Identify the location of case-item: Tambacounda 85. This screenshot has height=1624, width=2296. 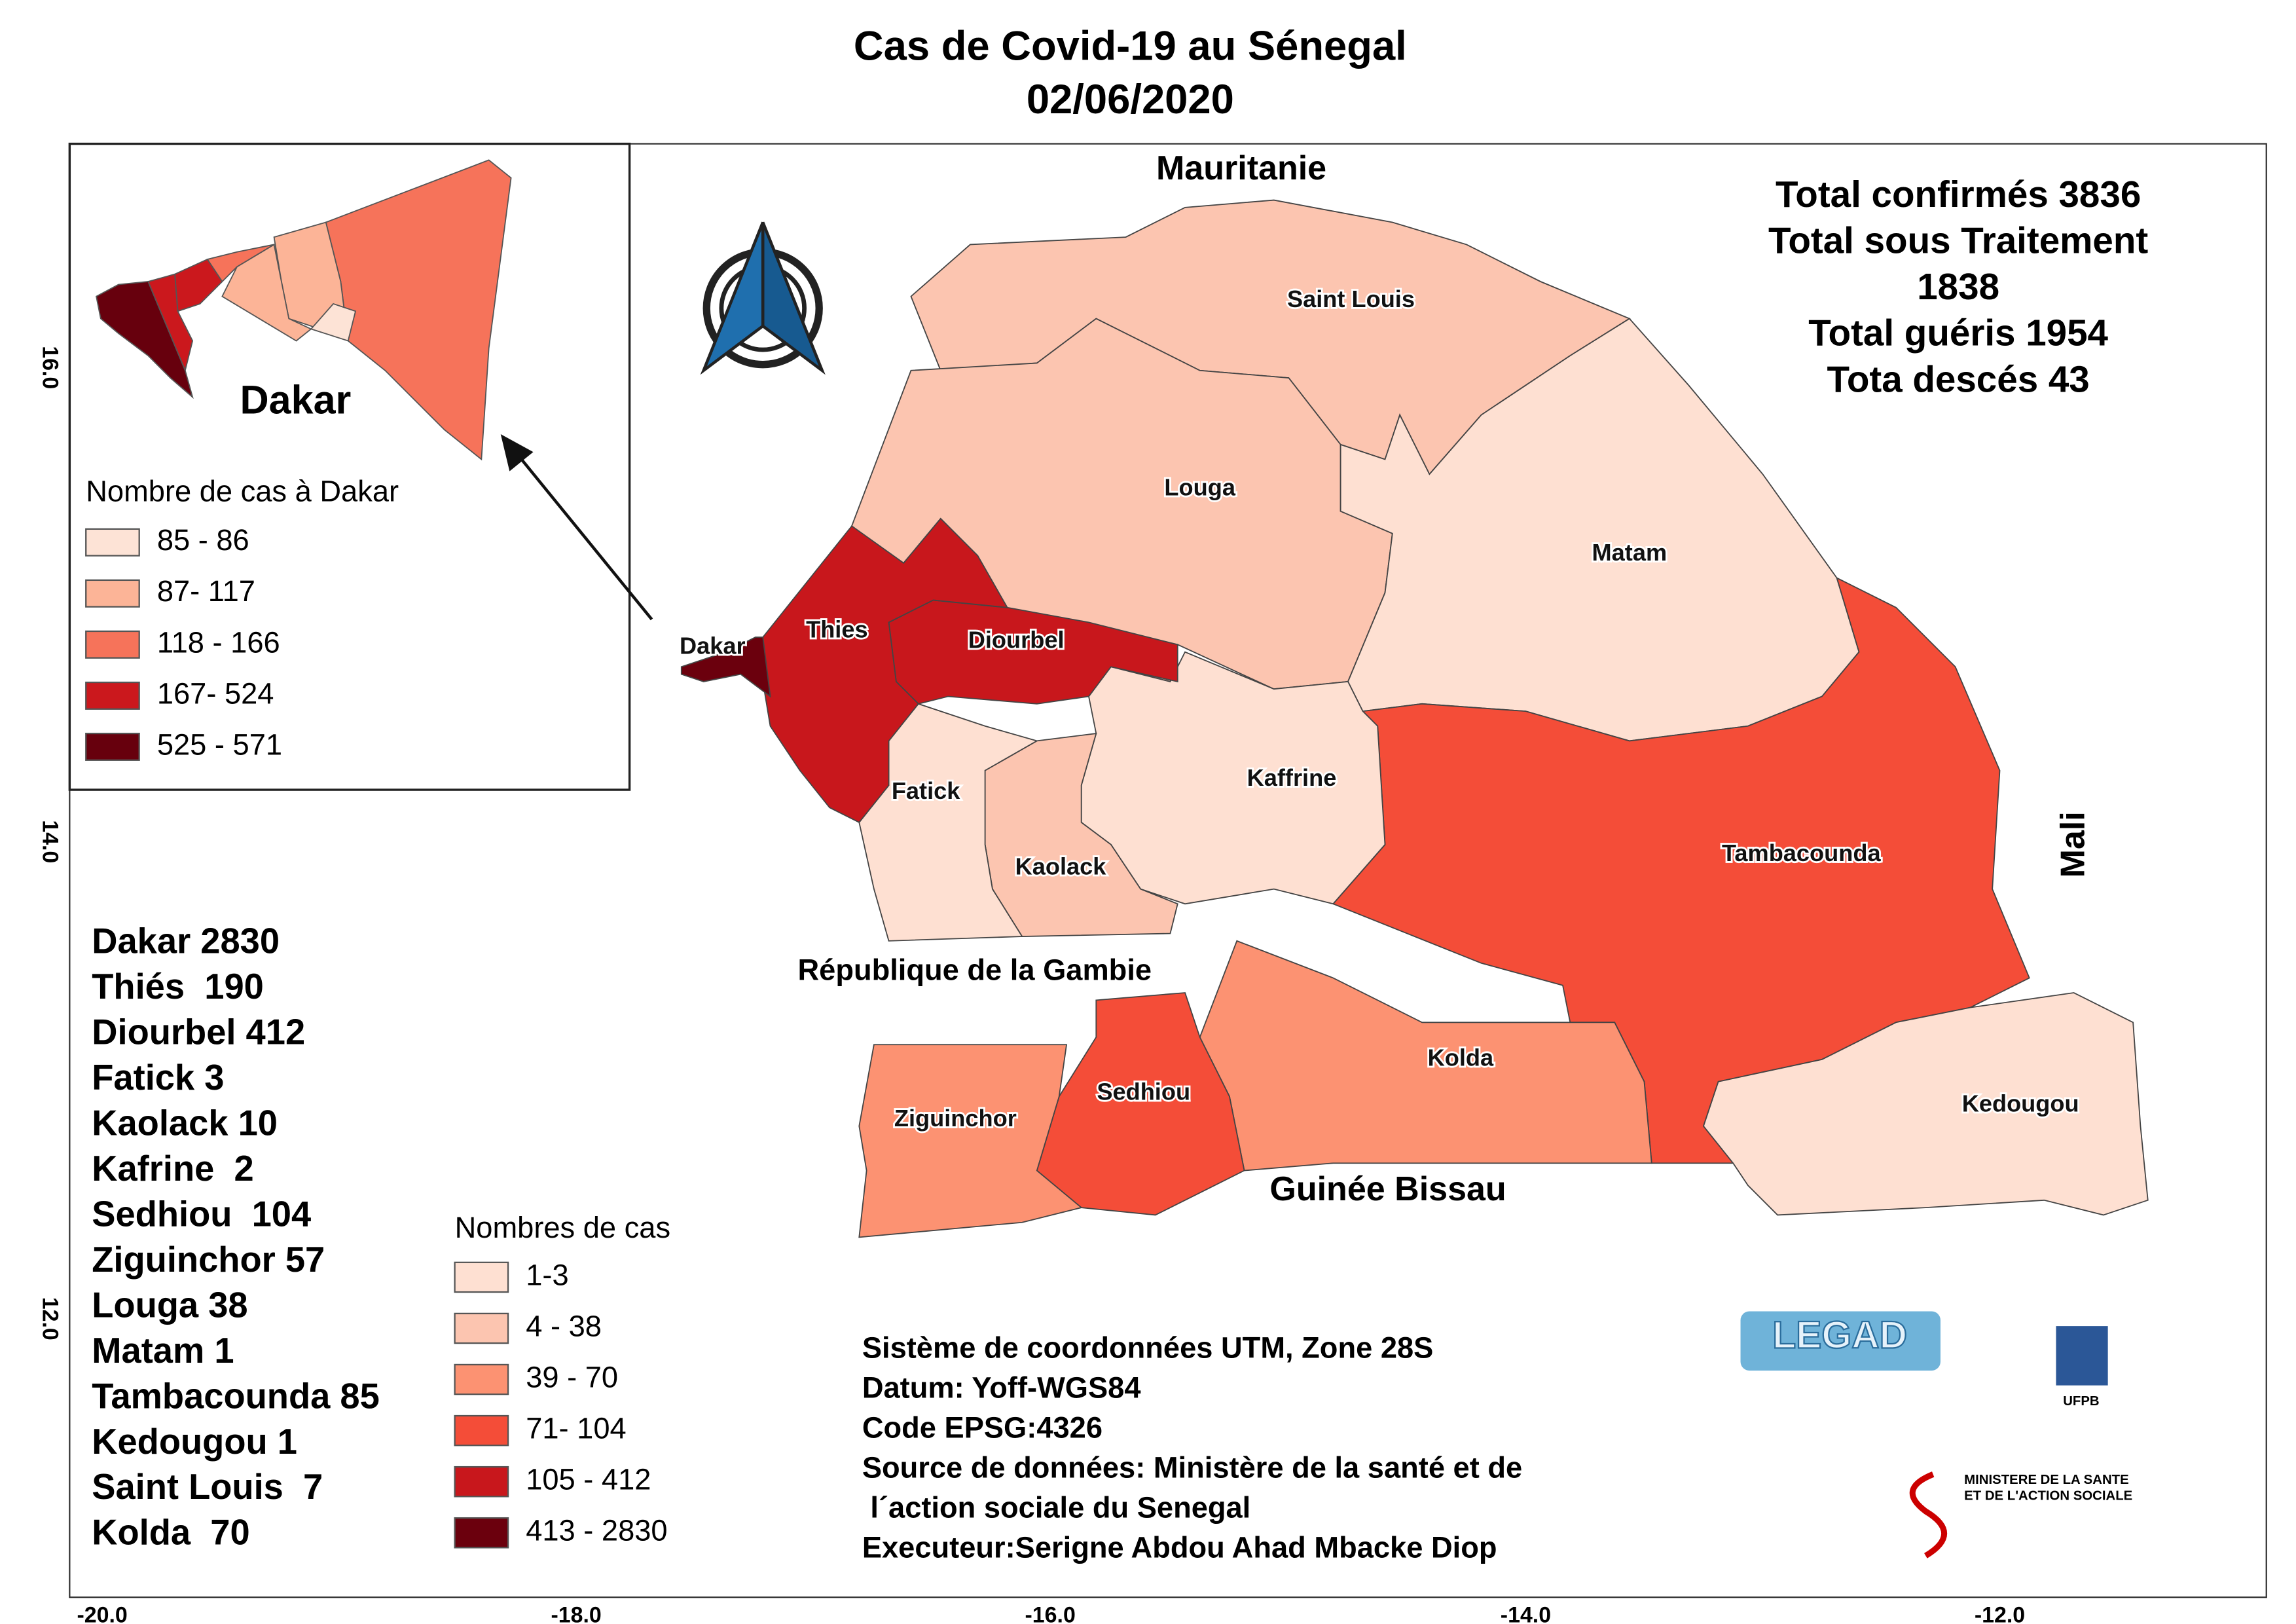
(236, 1396).